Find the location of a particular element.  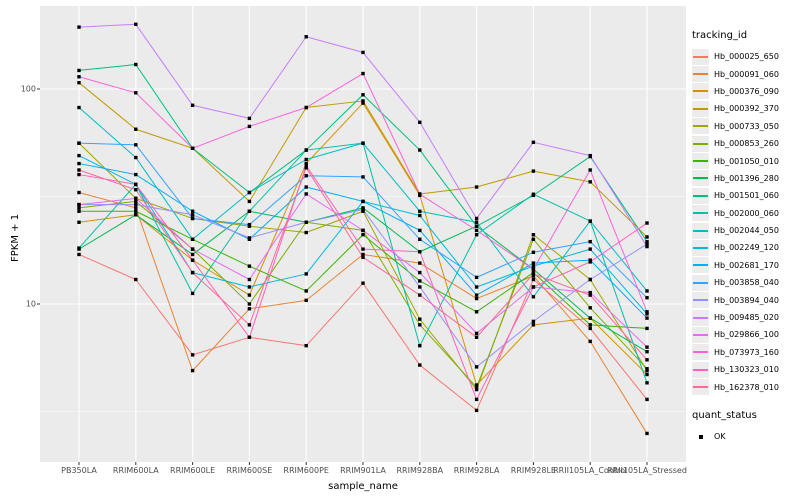

legend-entry-Hb_073973_160: Hb_073973_160 is located at coordinates (735, 352).